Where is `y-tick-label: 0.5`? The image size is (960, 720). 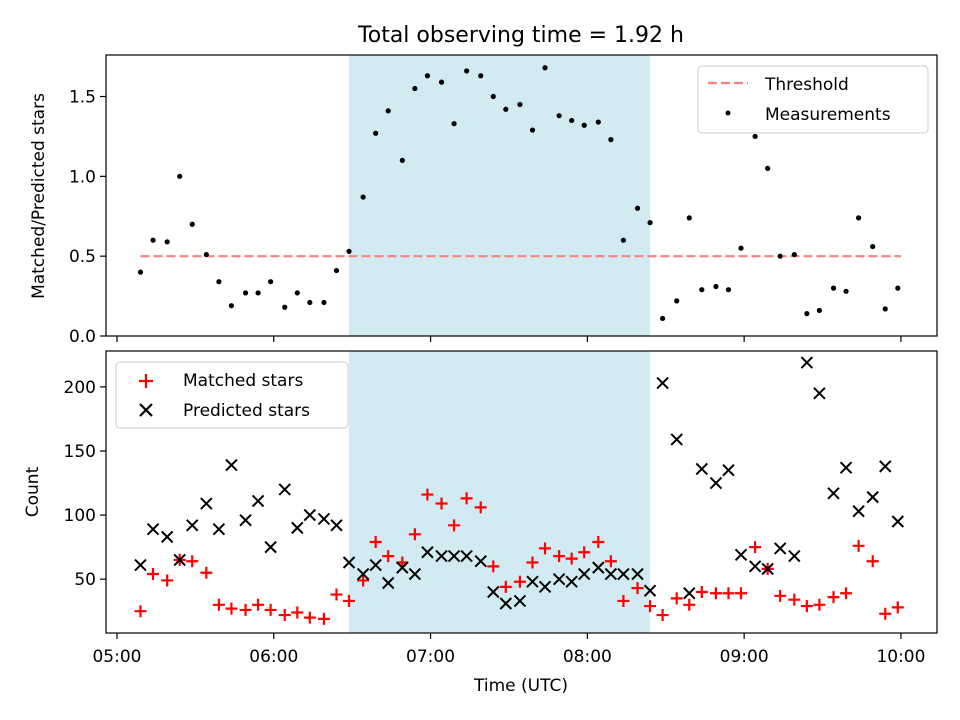
y-tick-label: 0.5 is located at coordinates (82, 257).